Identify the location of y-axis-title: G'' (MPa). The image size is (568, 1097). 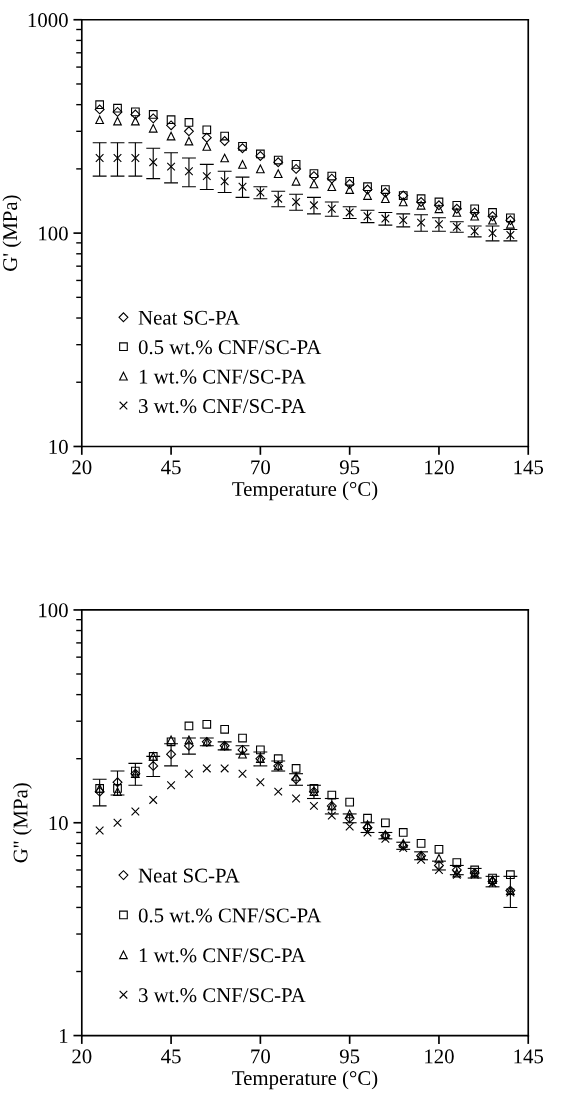
(22, 823).